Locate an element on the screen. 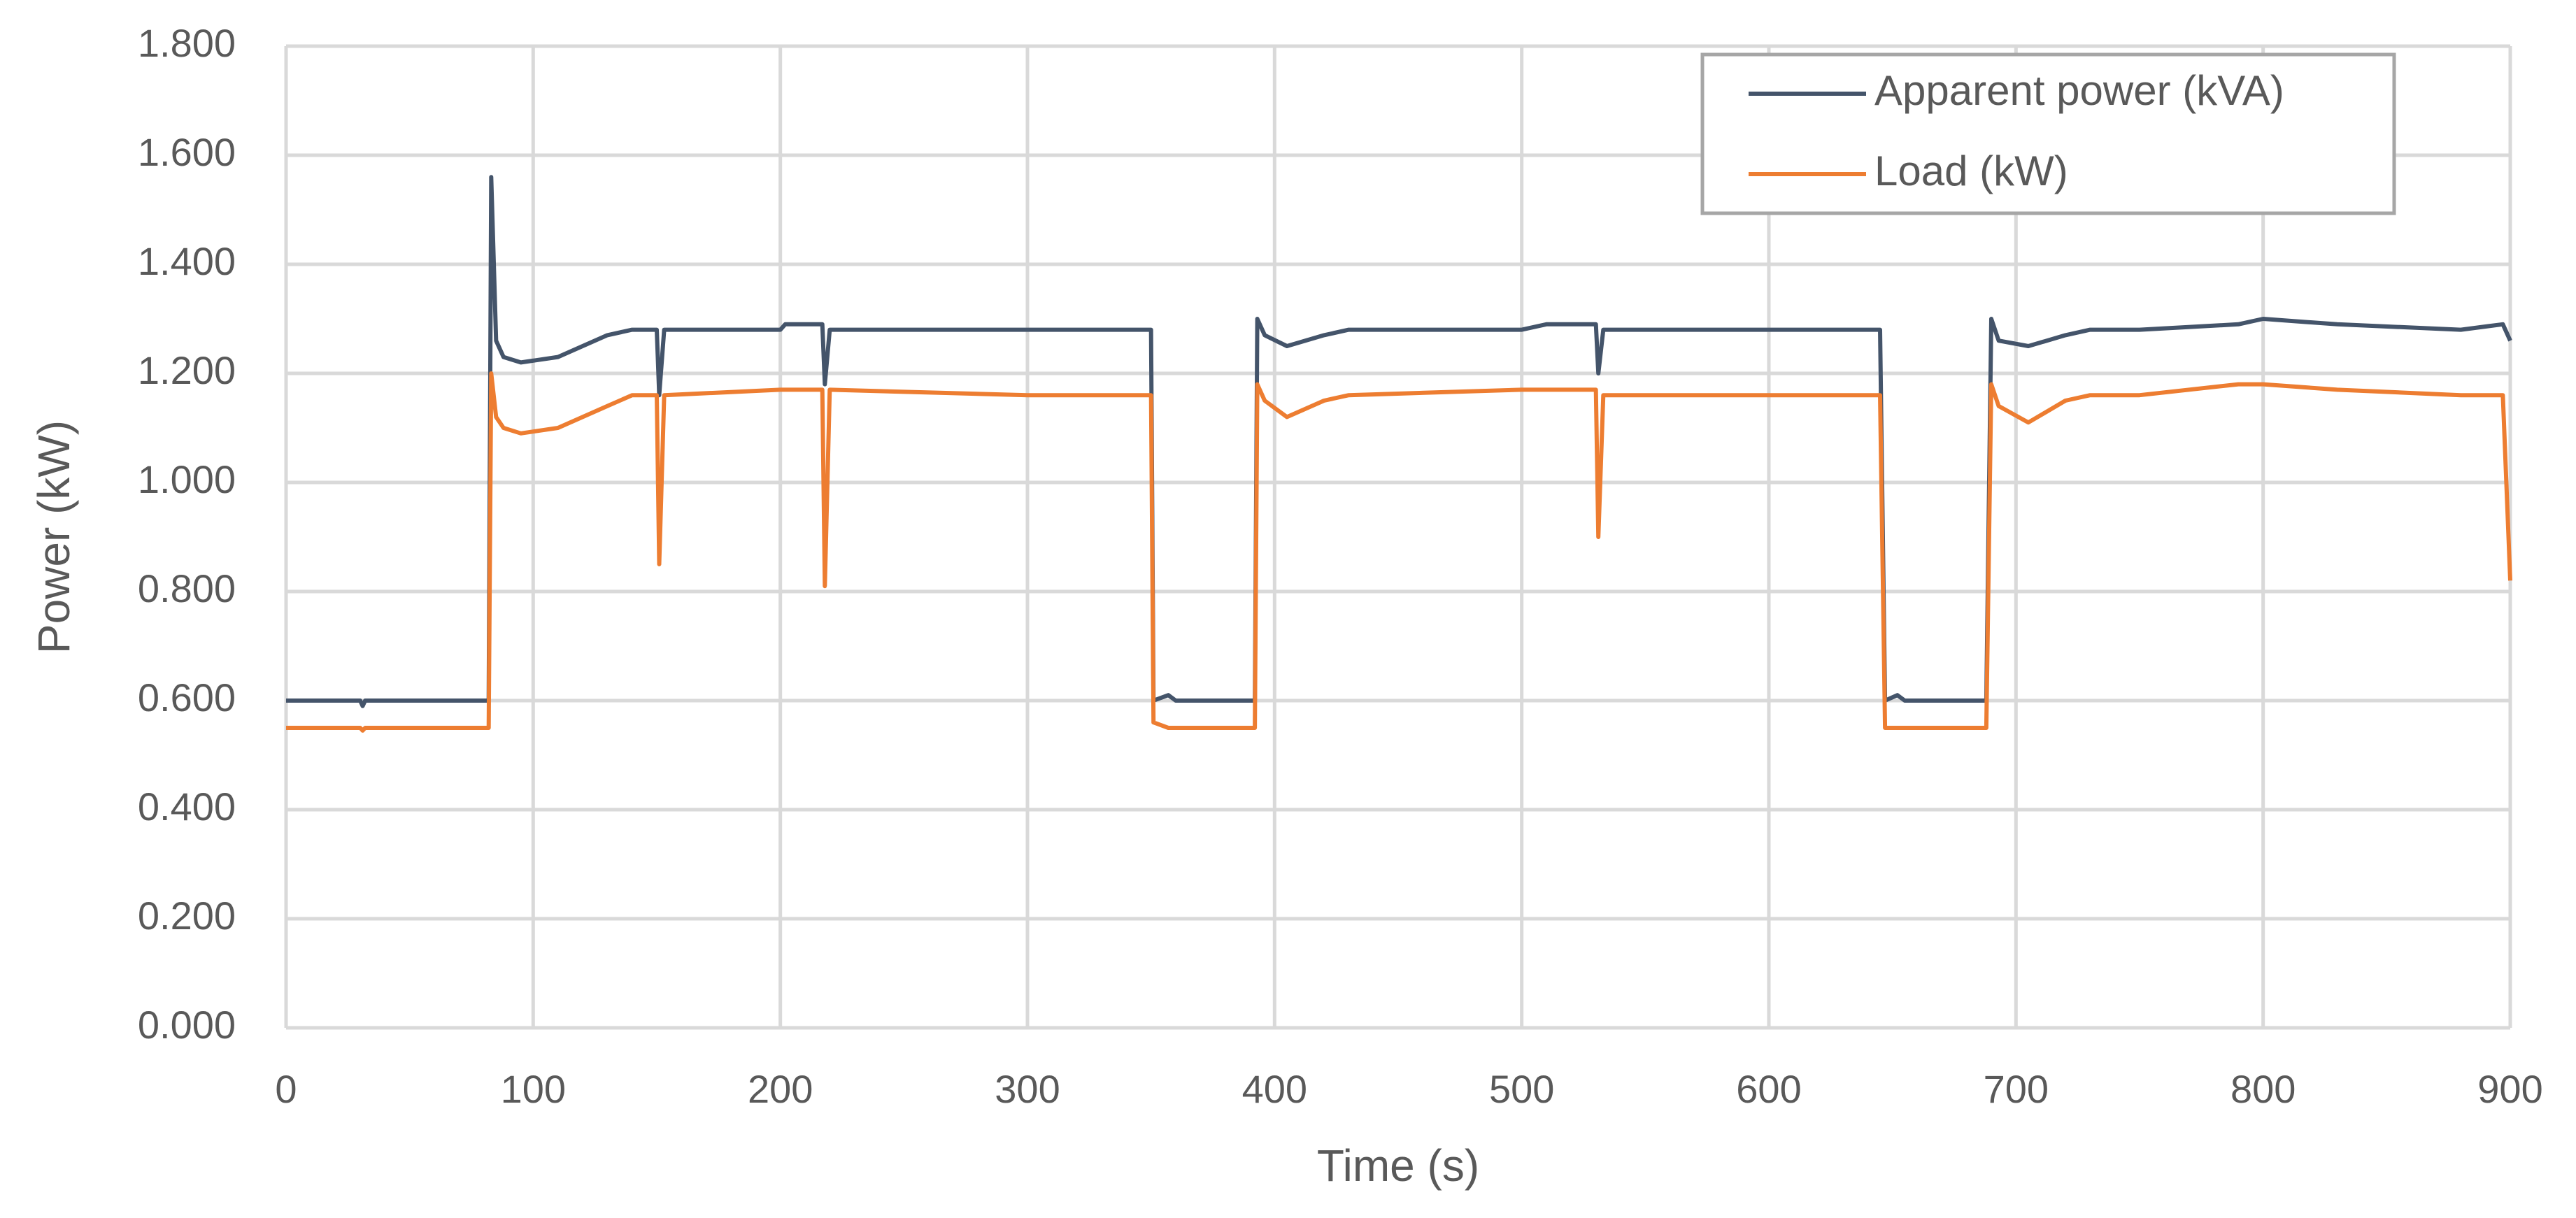 The width and height of the screenshot is (2576, 1218). y-tick-label: 0.400 is located at coordinates (187, 806).